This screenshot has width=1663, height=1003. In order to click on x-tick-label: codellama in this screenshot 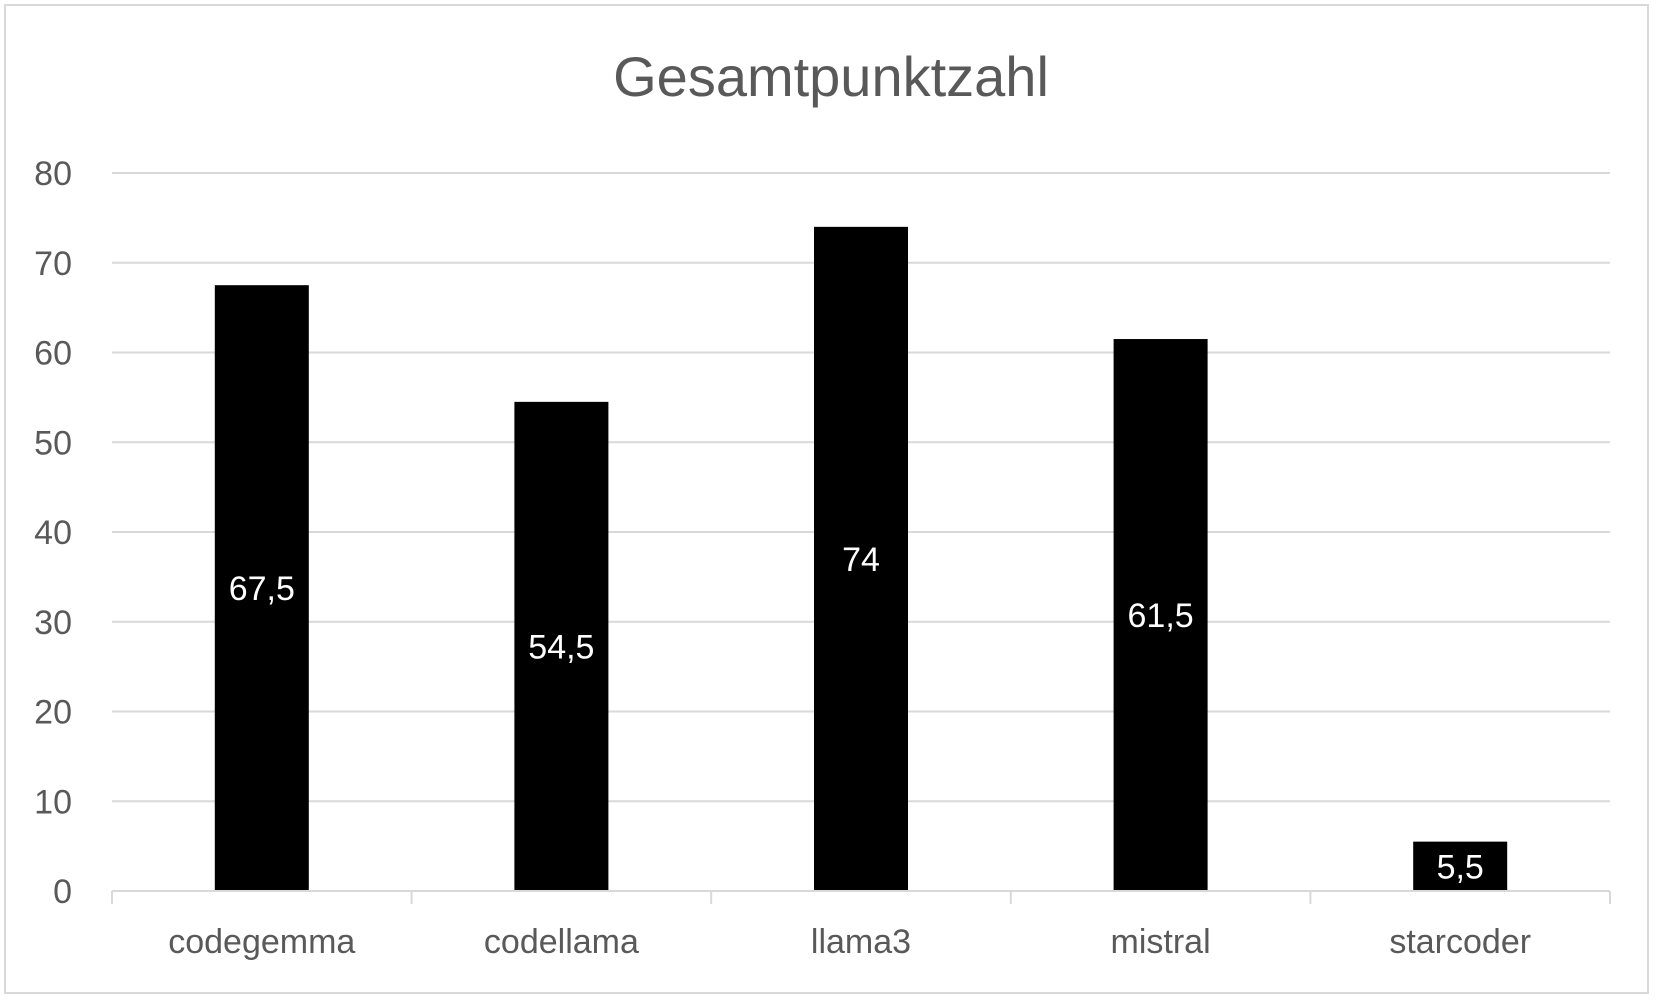, I will do `click(561, 942)`.